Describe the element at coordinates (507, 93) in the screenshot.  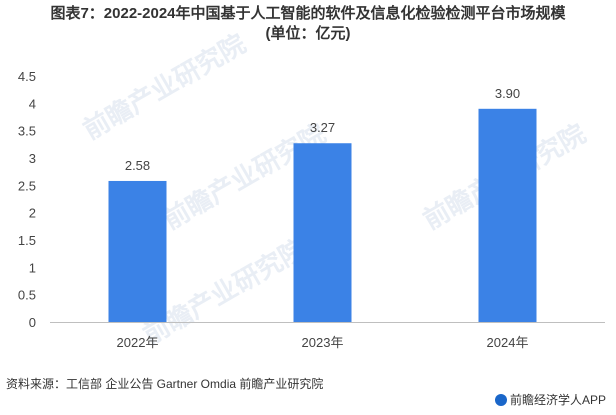
I see `bar-value-label: 3.90` at that location.